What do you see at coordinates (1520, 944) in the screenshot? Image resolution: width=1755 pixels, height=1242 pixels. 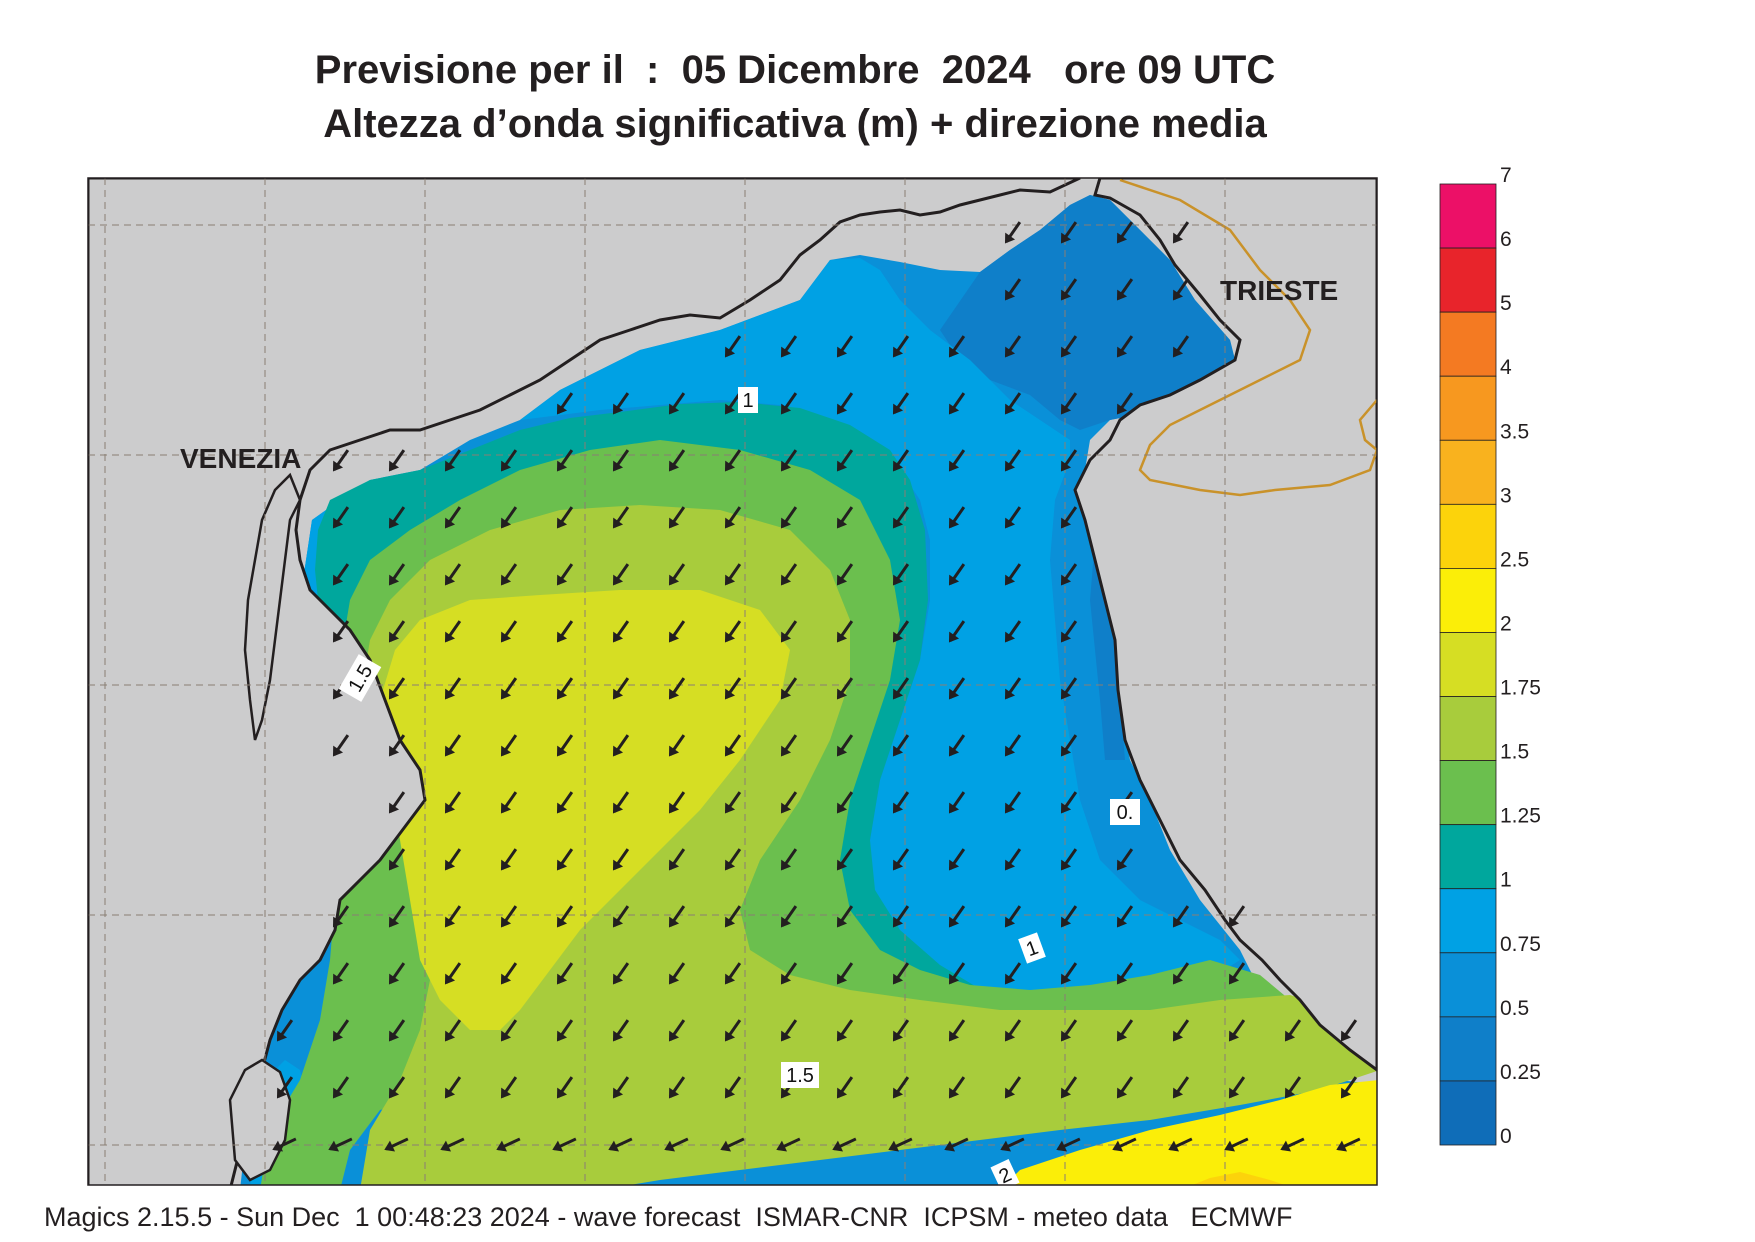 I see `color-scale-label: 0.75` at bounding box center [1520, 944].